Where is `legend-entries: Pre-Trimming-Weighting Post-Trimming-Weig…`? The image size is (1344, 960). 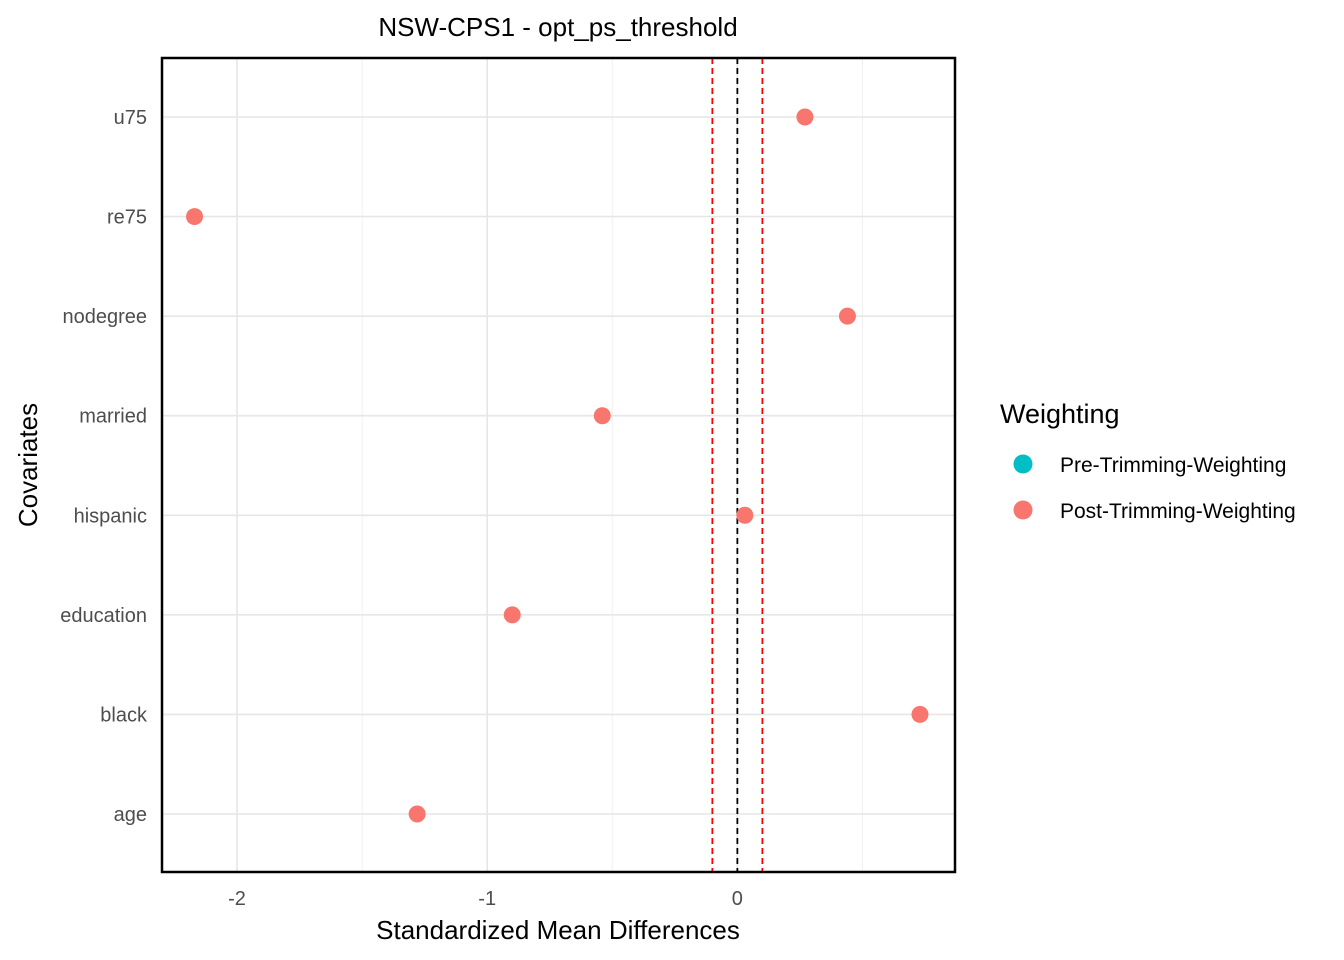
legend-entries: Pre-Trimming-Weighting Post-Trimming-Weig… is located at coordinates (1154, 488).